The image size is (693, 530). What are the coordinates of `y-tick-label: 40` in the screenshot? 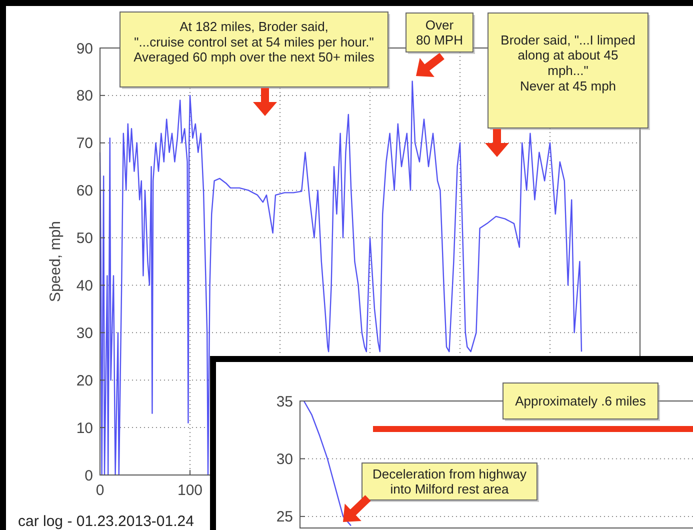 It's located at (84, 285).